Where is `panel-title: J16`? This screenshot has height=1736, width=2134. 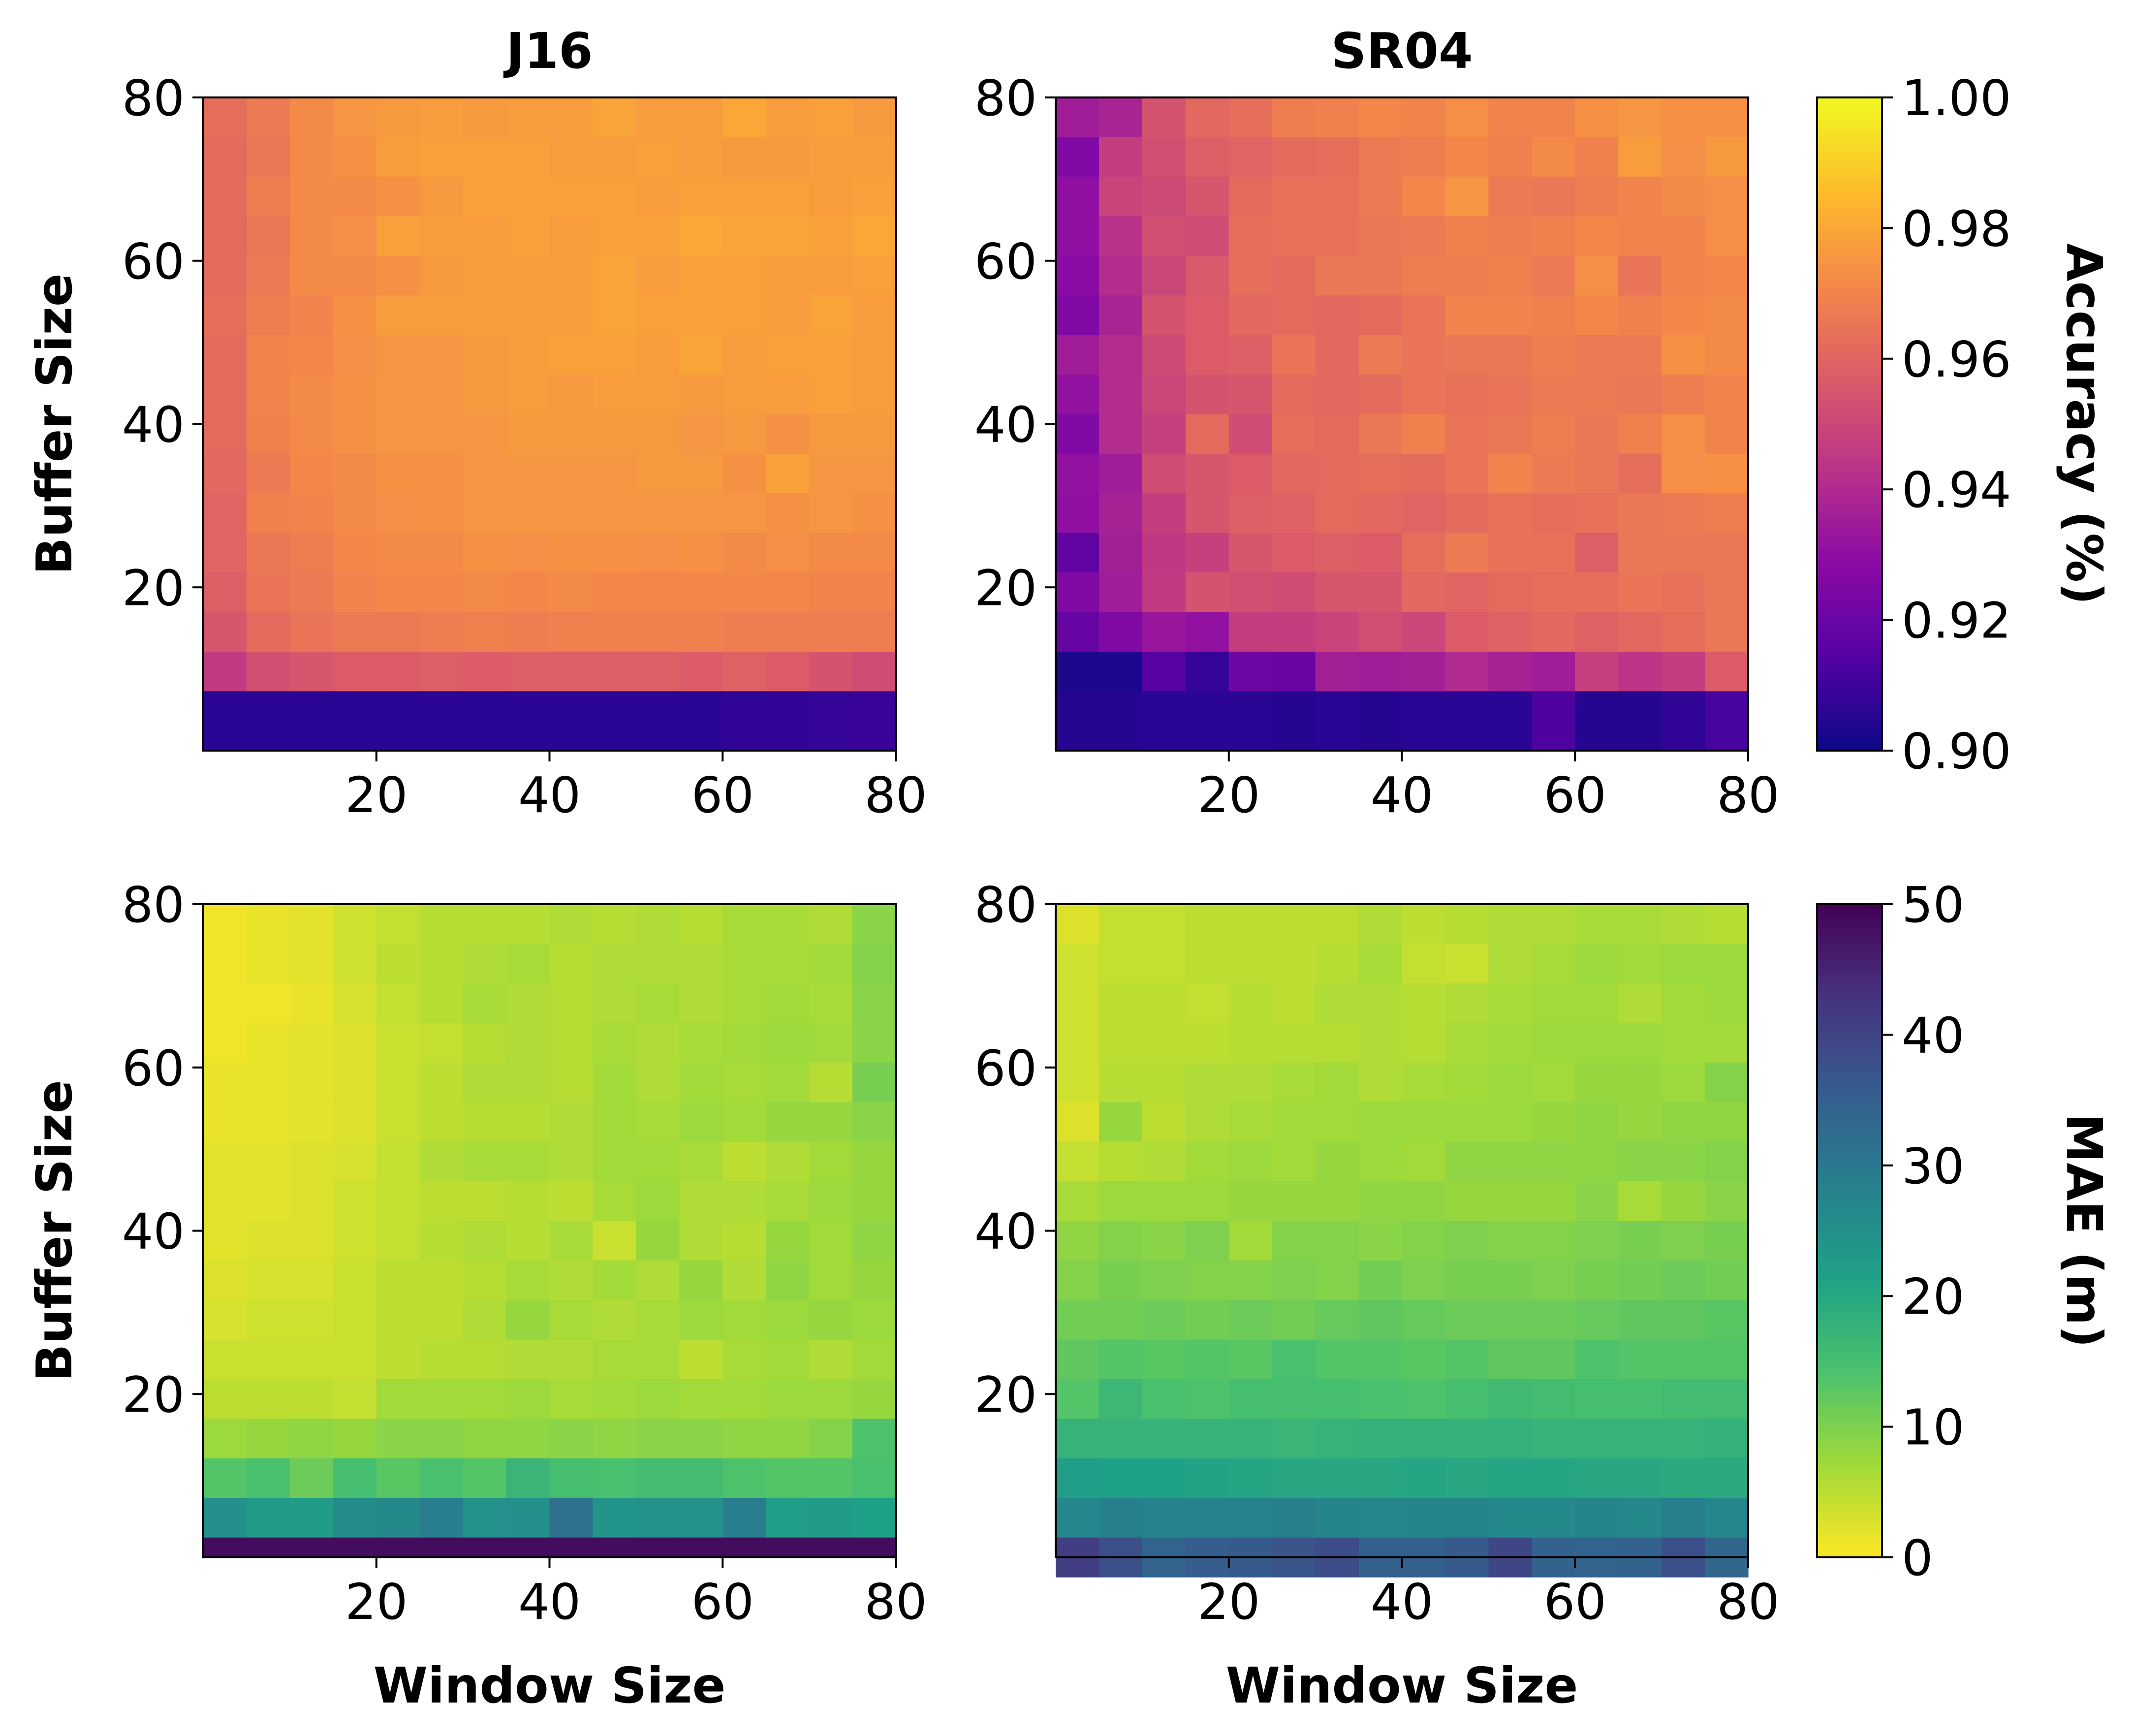
panel-title: J16 is located at coordinates (548, 51).